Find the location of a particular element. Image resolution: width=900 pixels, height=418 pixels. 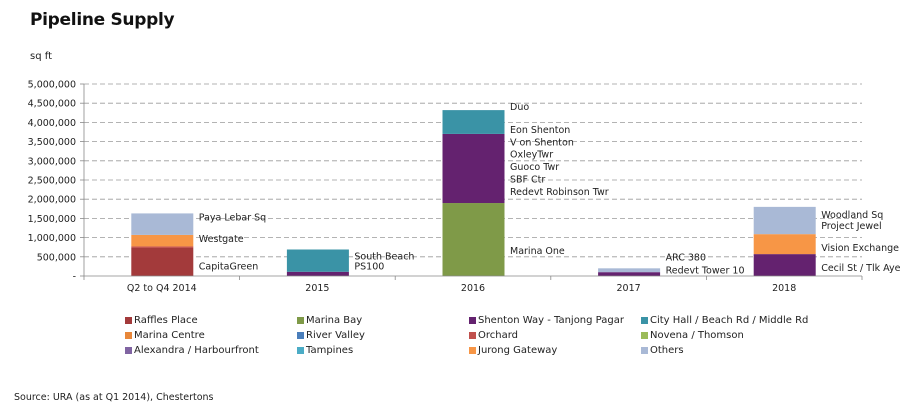

bar-annotation-label: Cecil St / Tlk Ayer is located at coordinates (860, 268).